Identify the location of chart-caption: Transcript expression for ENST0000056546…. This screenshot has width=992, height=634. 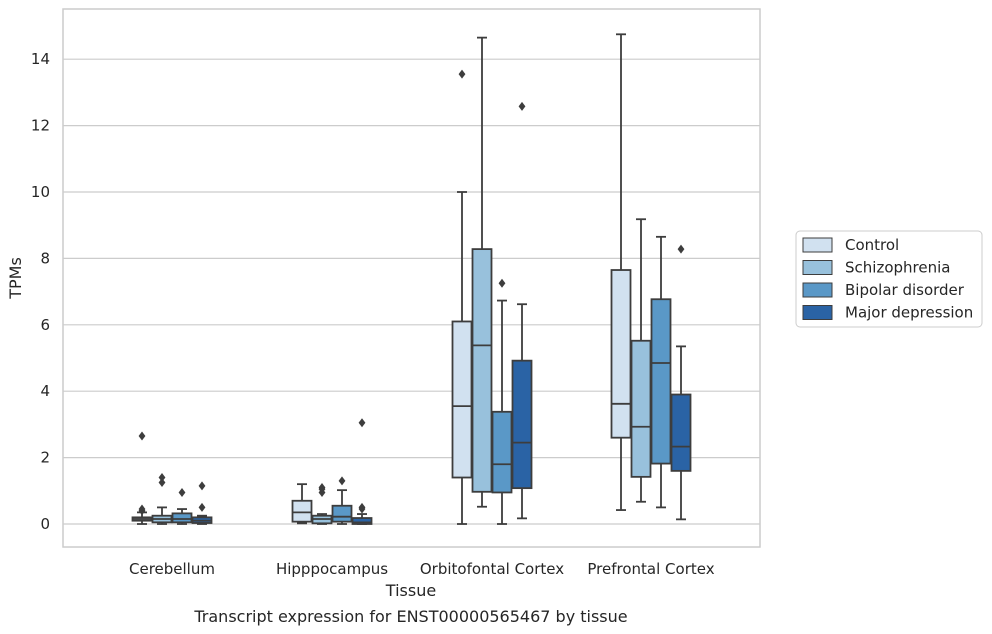
(410, 616).